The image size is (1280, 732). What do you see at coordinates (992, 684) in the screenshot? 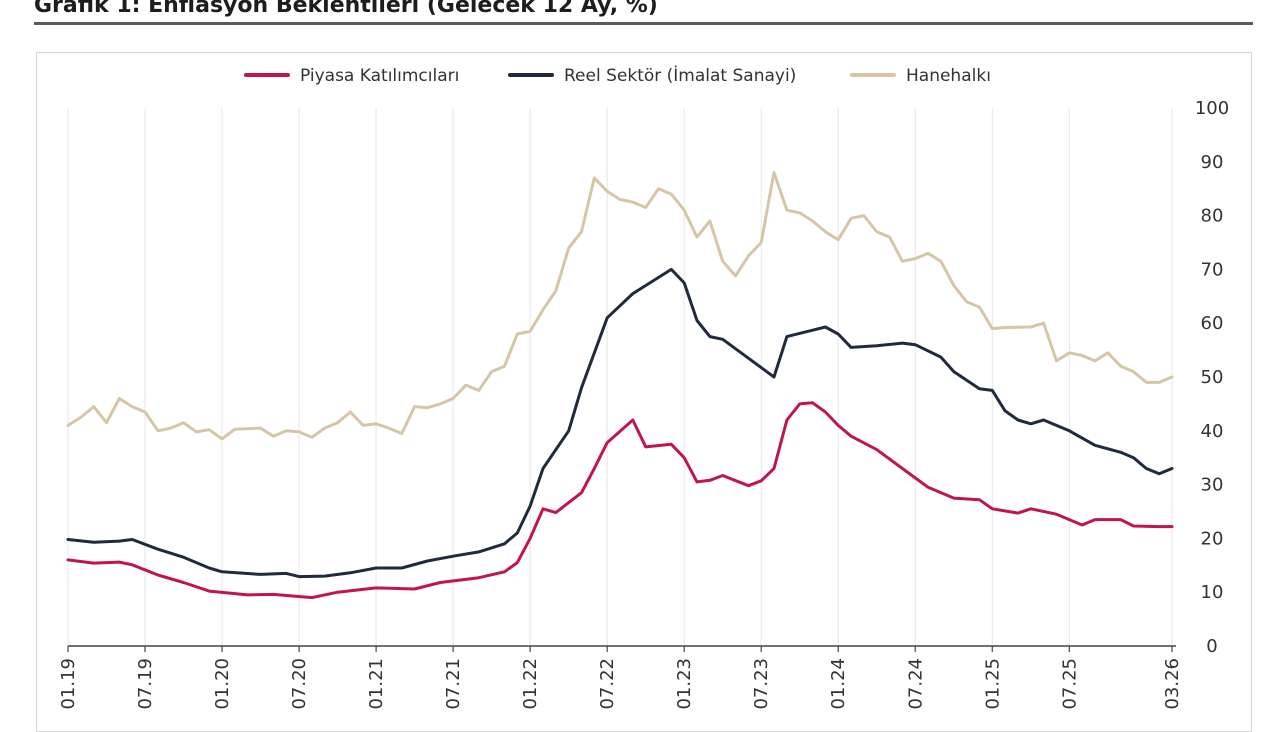
I see `x-tick-label-01.25: 01.25` at bounding box center [992, 684].